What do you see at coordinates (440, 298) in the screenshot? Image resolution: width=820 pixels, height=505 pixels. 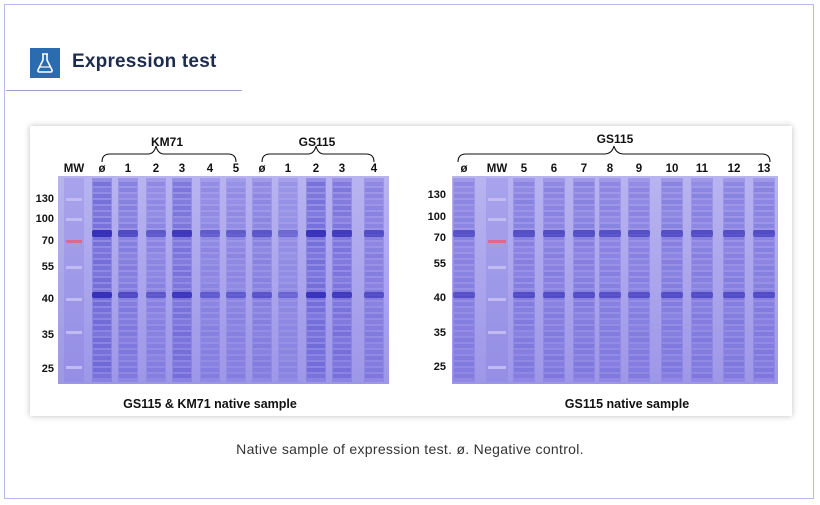 I see `right-mw-marker: 40` at bounding box center [440, 298].